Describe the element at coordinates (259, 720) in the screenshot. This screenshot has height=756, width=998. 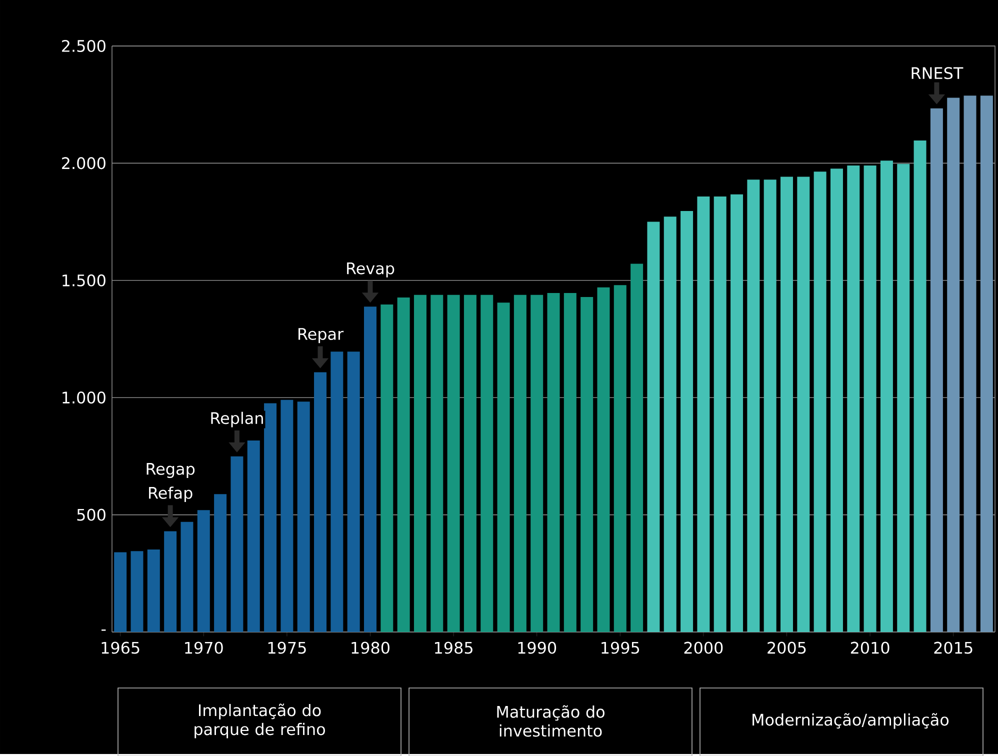
I see `text: Implantação do parque de refino` at that location.